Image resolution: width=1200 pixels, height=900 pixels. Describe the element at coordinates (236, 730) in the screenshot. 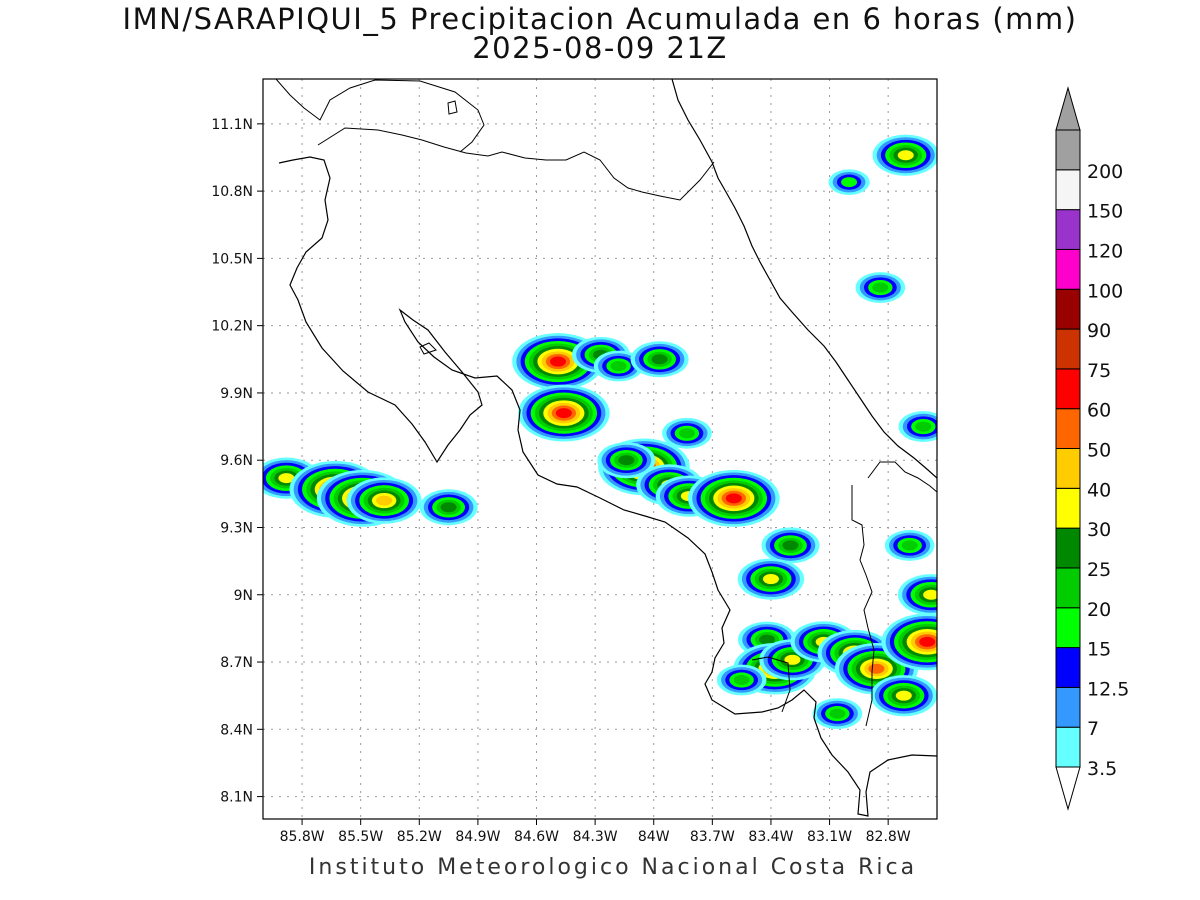

I see `lat-tick-label: 8.4N` at that location.